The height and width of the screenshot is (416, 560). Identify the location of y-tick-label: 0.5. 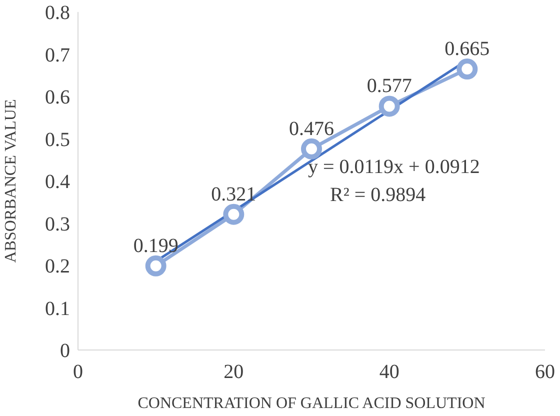
(57, 139).